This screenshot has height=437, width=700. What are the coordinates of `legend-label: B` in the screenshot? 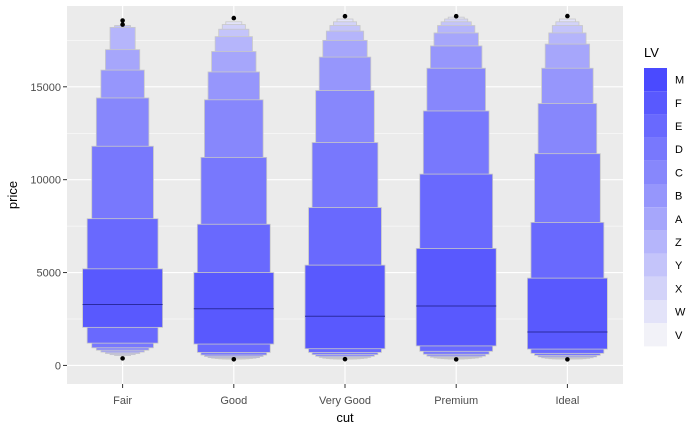 It's located at (678, 197).